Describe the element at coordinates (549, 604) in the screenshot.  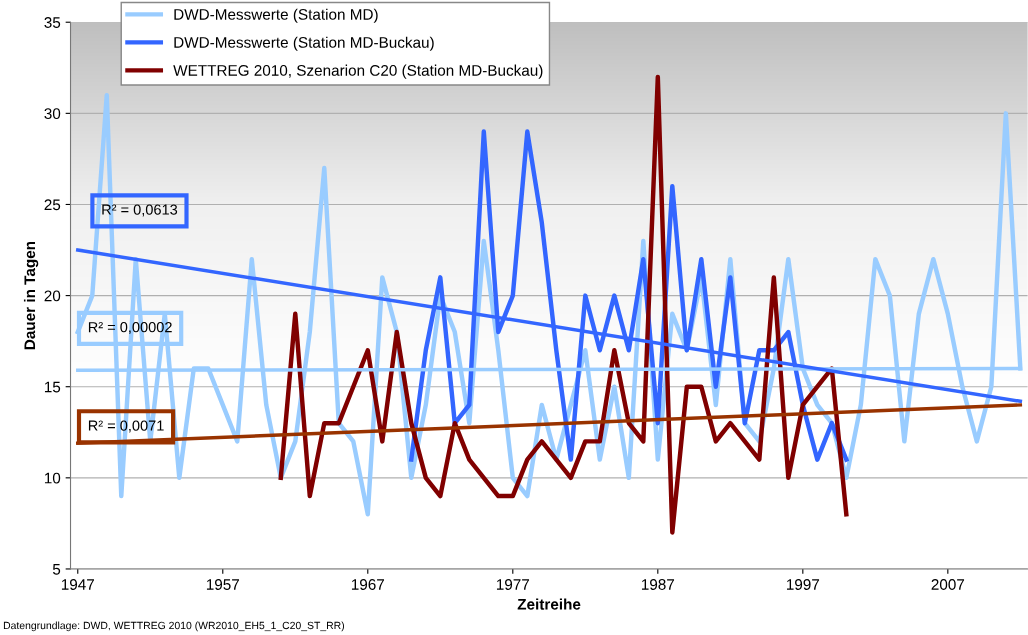
I see `x-axis-title: Zeitreihe` at that location.